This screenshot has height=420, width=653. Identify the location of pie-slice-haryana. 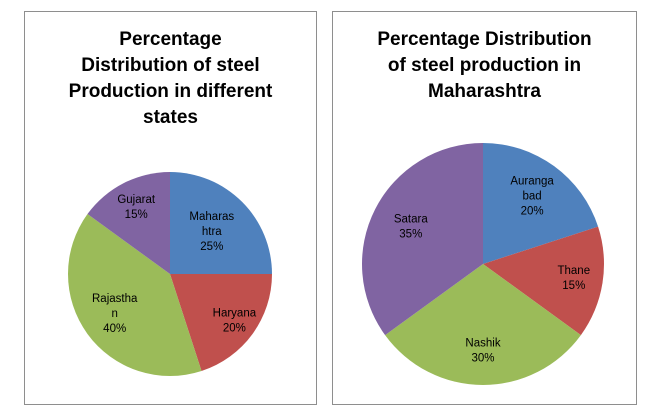
(221, 323).